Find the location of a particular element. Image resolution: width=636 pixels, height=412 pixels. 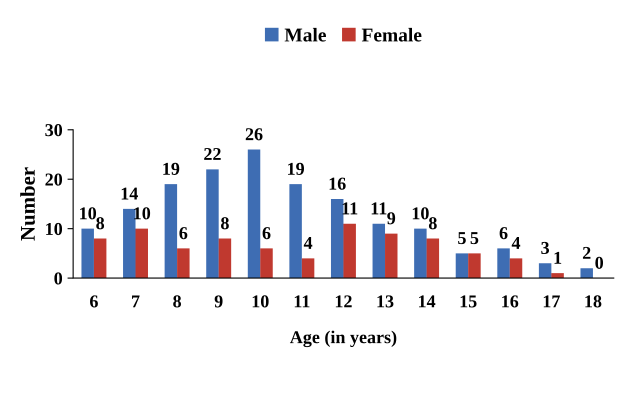

x-tick-label: 13 is located at coordinates (385, 301).